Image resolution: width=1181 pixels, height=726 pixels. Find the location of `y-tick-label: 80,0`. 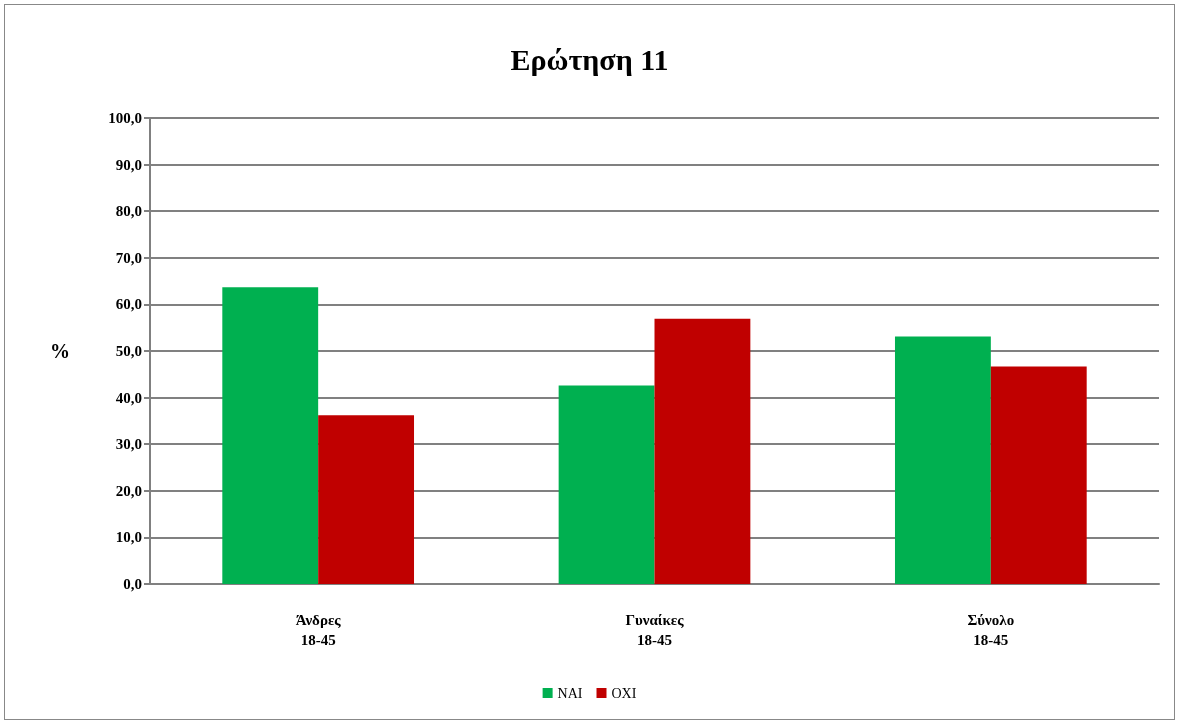

y-tick-label: 80,0 is located at coordinates (128, 211).